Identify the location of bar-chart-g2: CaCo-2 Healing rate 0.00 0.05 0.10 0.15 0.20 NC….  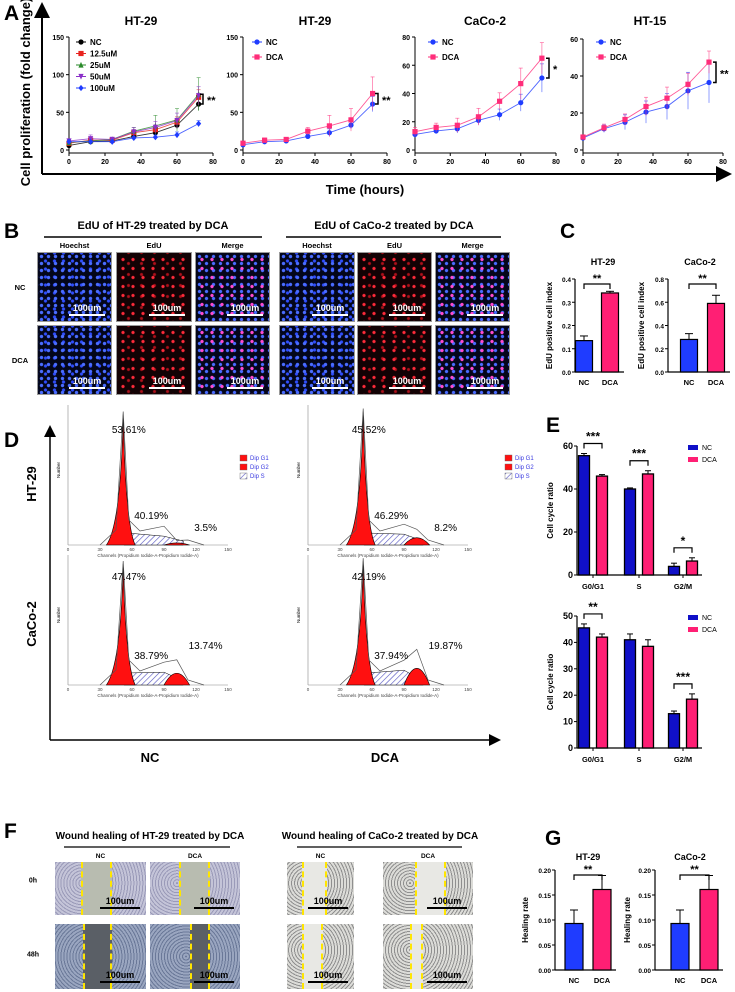
(673, 918).